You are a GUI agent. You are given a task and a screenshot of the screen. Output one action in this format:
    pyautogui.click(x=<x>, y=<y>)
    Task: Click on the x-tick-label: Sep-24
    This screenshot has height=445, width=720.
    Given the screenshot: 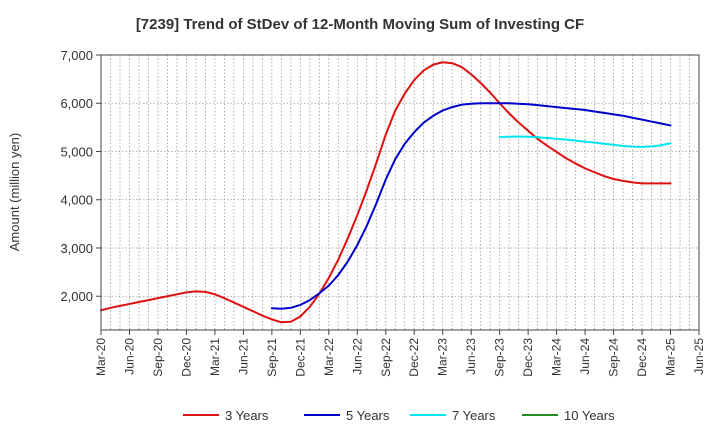 What is the action you would take?
    pyautogui.click(x=614, y=357)
    